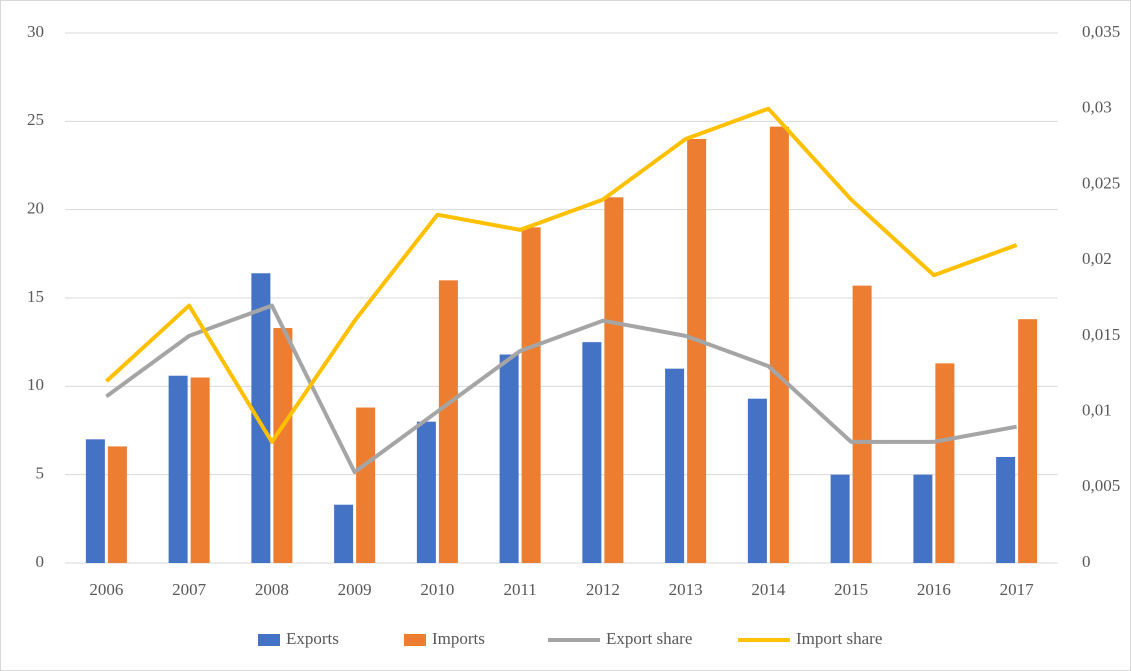 Image resolution: width=1131 pixels, height=671 pixels. I want to click on y-tick-label: 0, so click(40, 561).